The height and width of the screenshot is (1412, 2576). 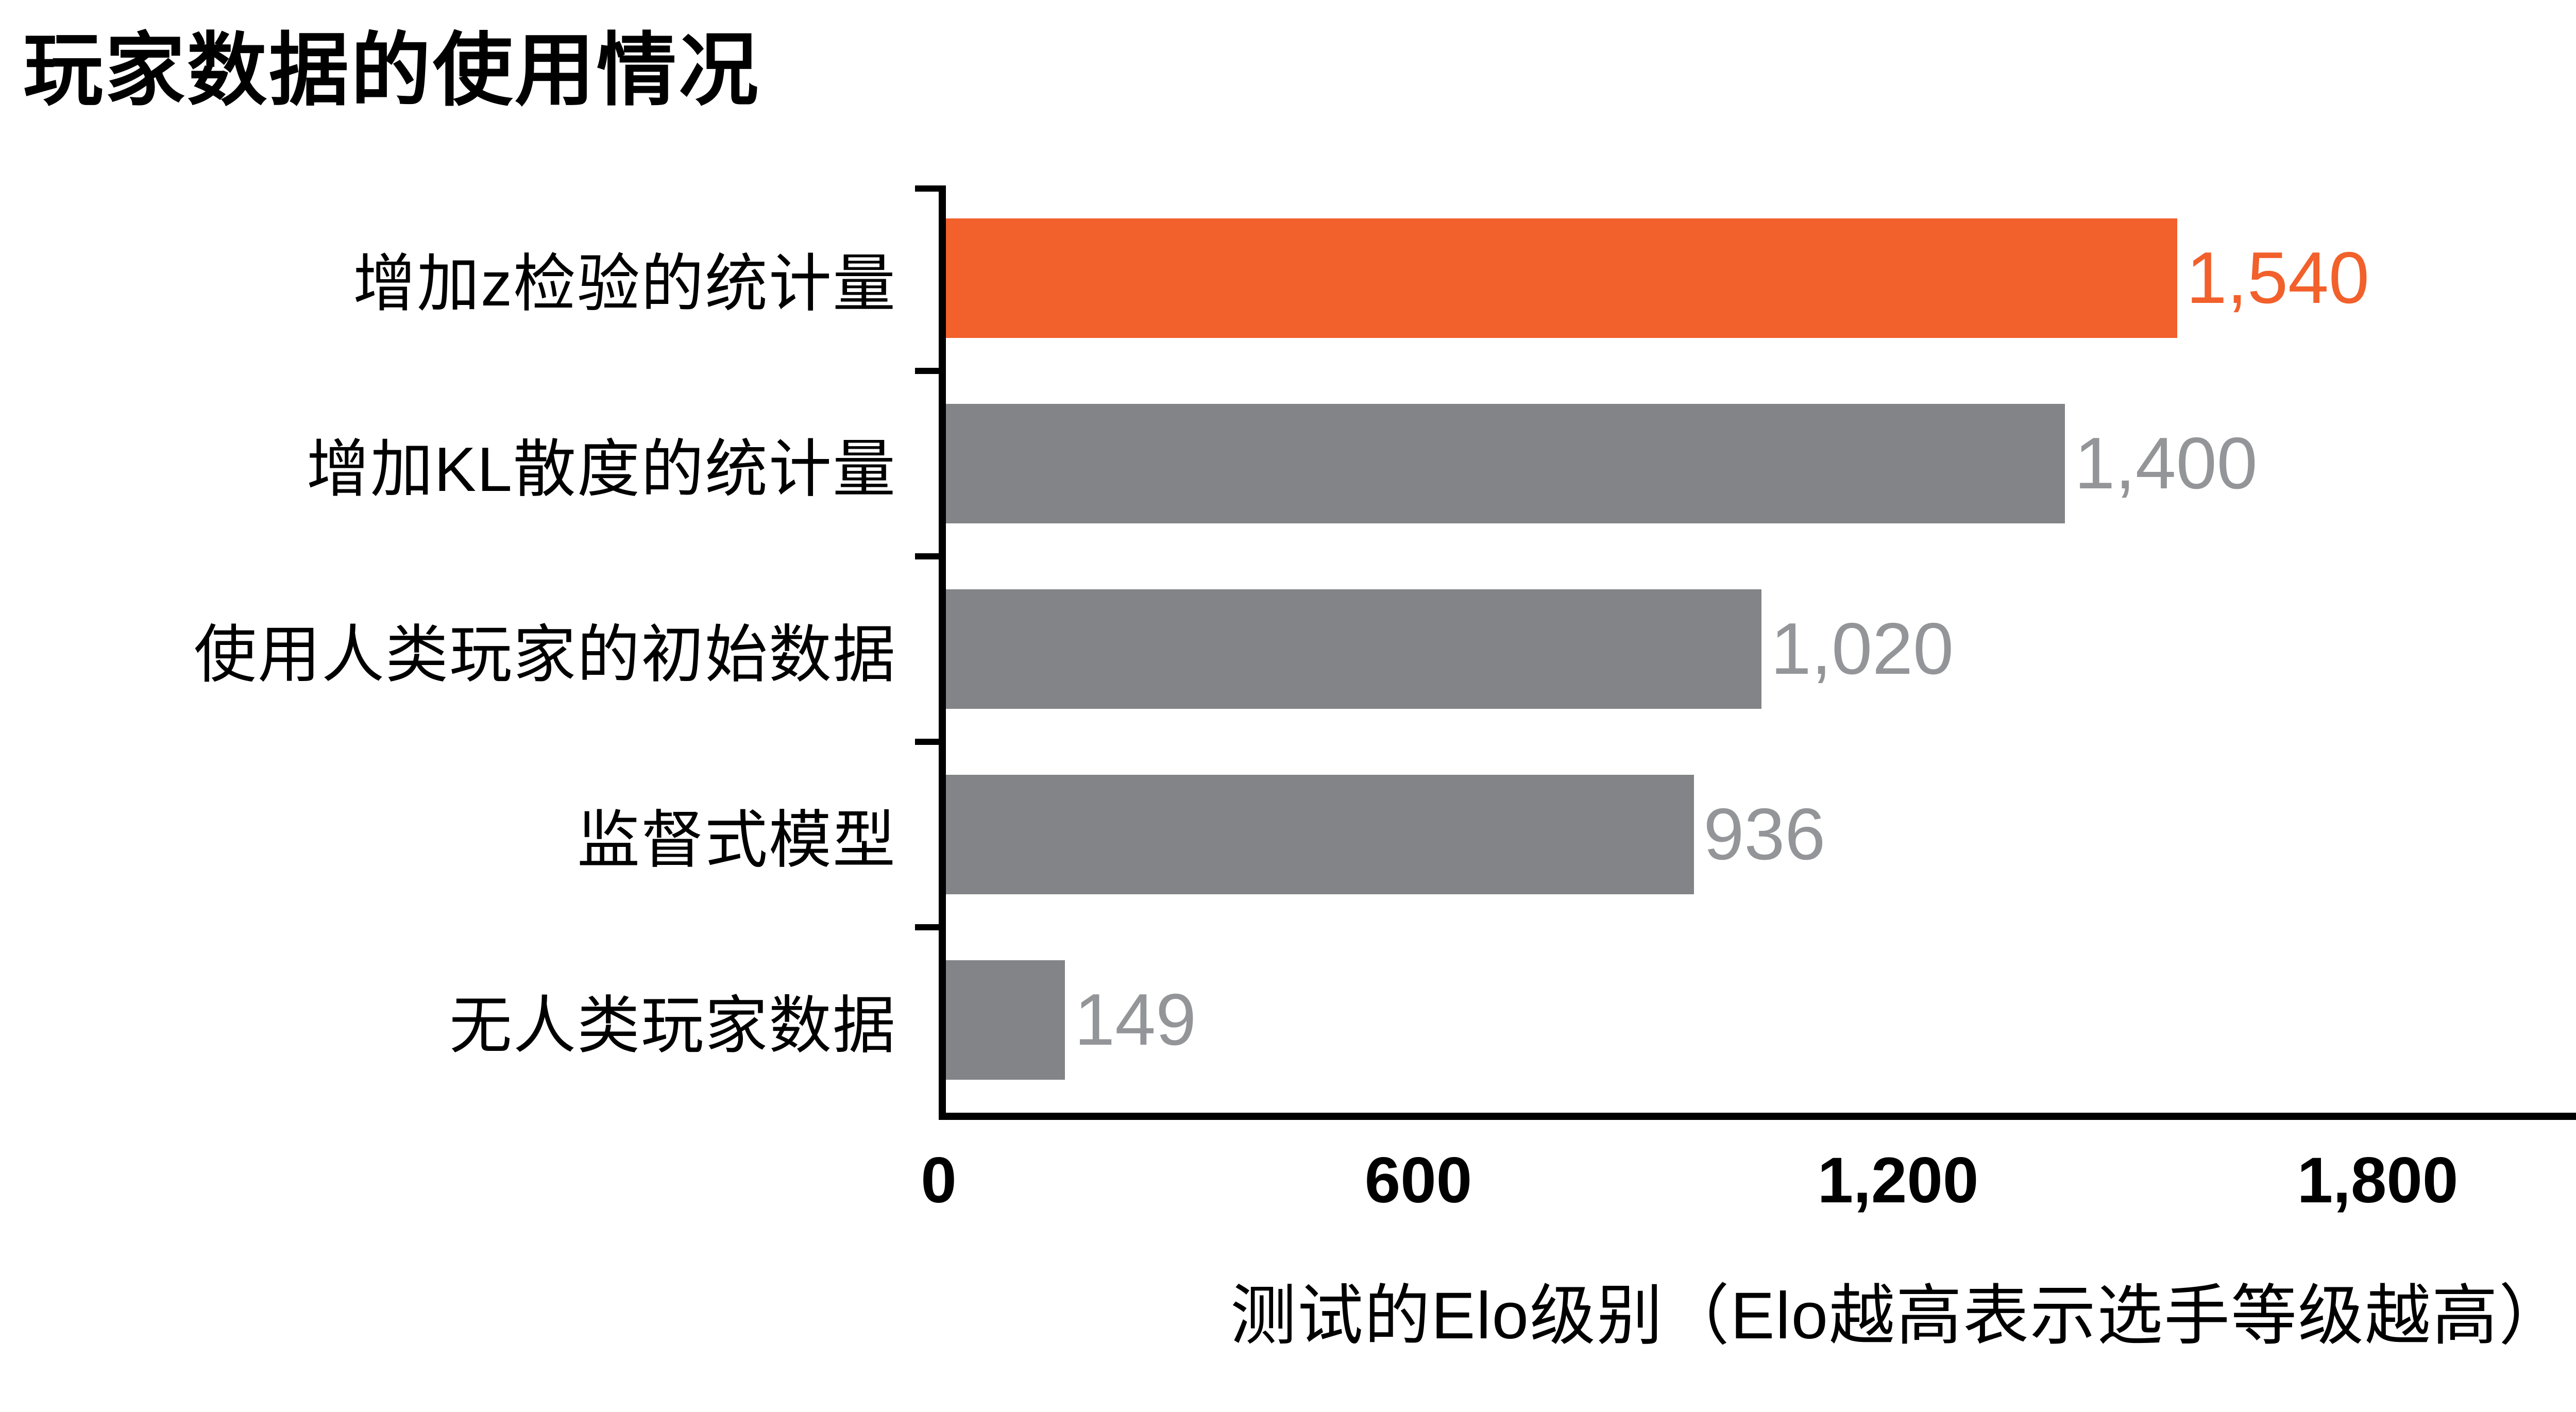 I want to click on bar-row: 936, so click(x=1761, y=834).